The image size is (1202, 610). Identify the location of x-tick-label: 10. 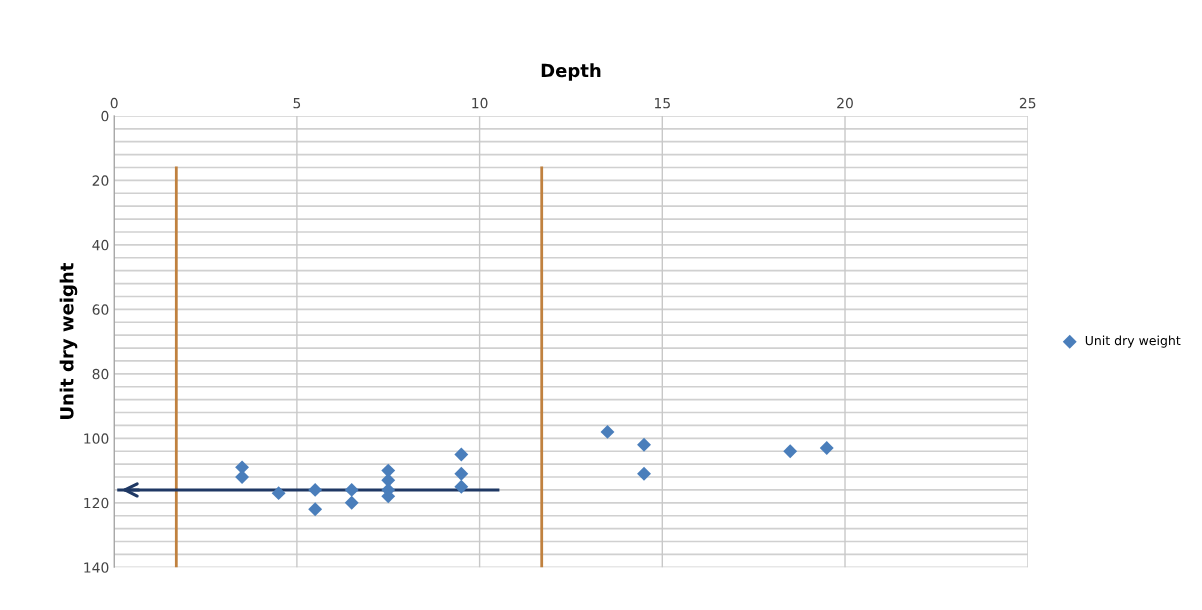
(480, 103).